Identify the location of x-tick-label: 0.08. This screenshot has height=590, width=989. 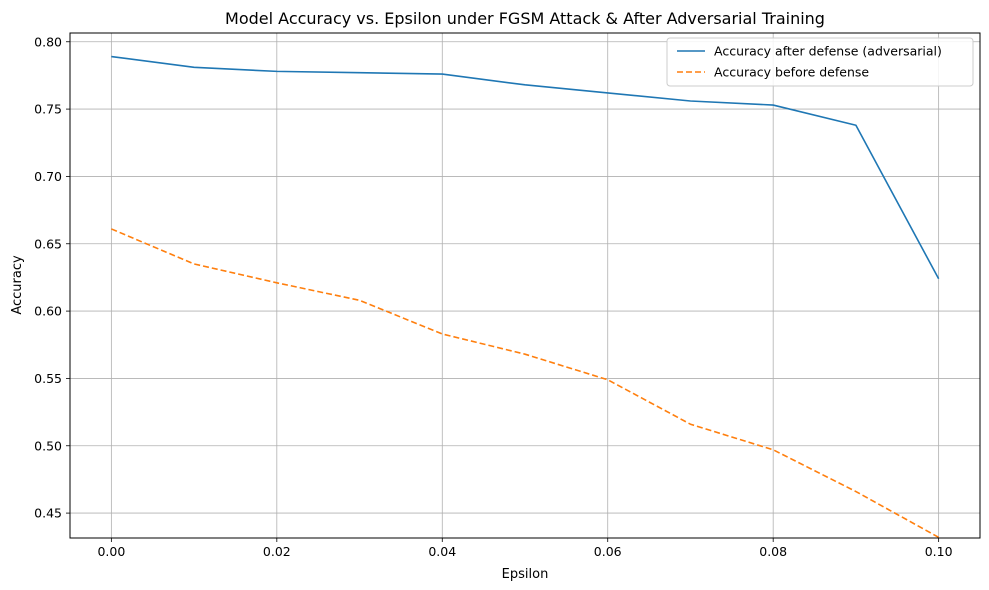
(773, 551).